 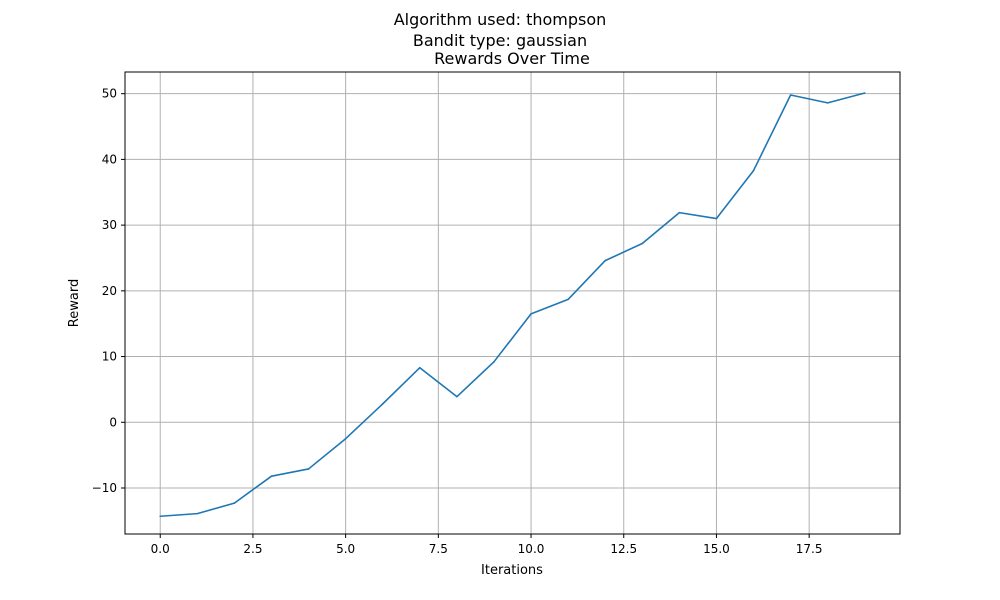 I want to click on y-axis-label: Reward, so click(x=74, y=303).